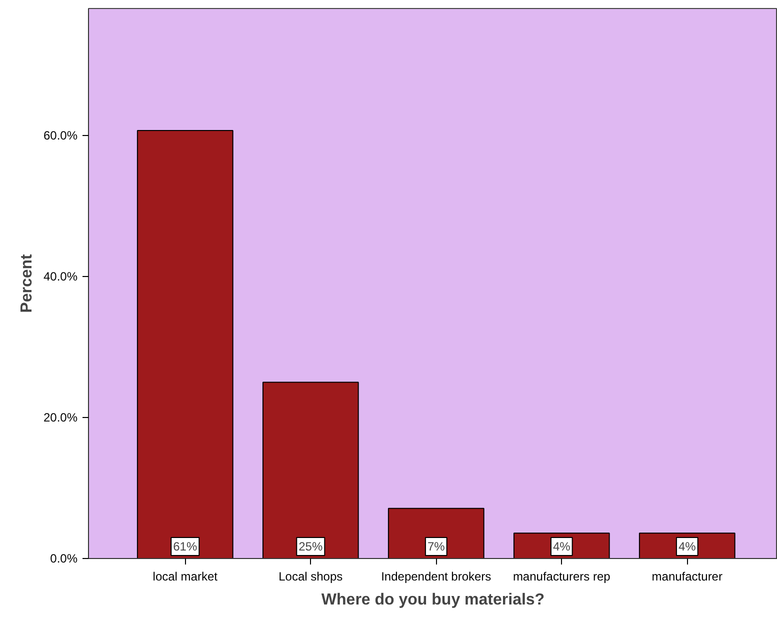  I want to click on data-label: 25%, so click(310, 547).